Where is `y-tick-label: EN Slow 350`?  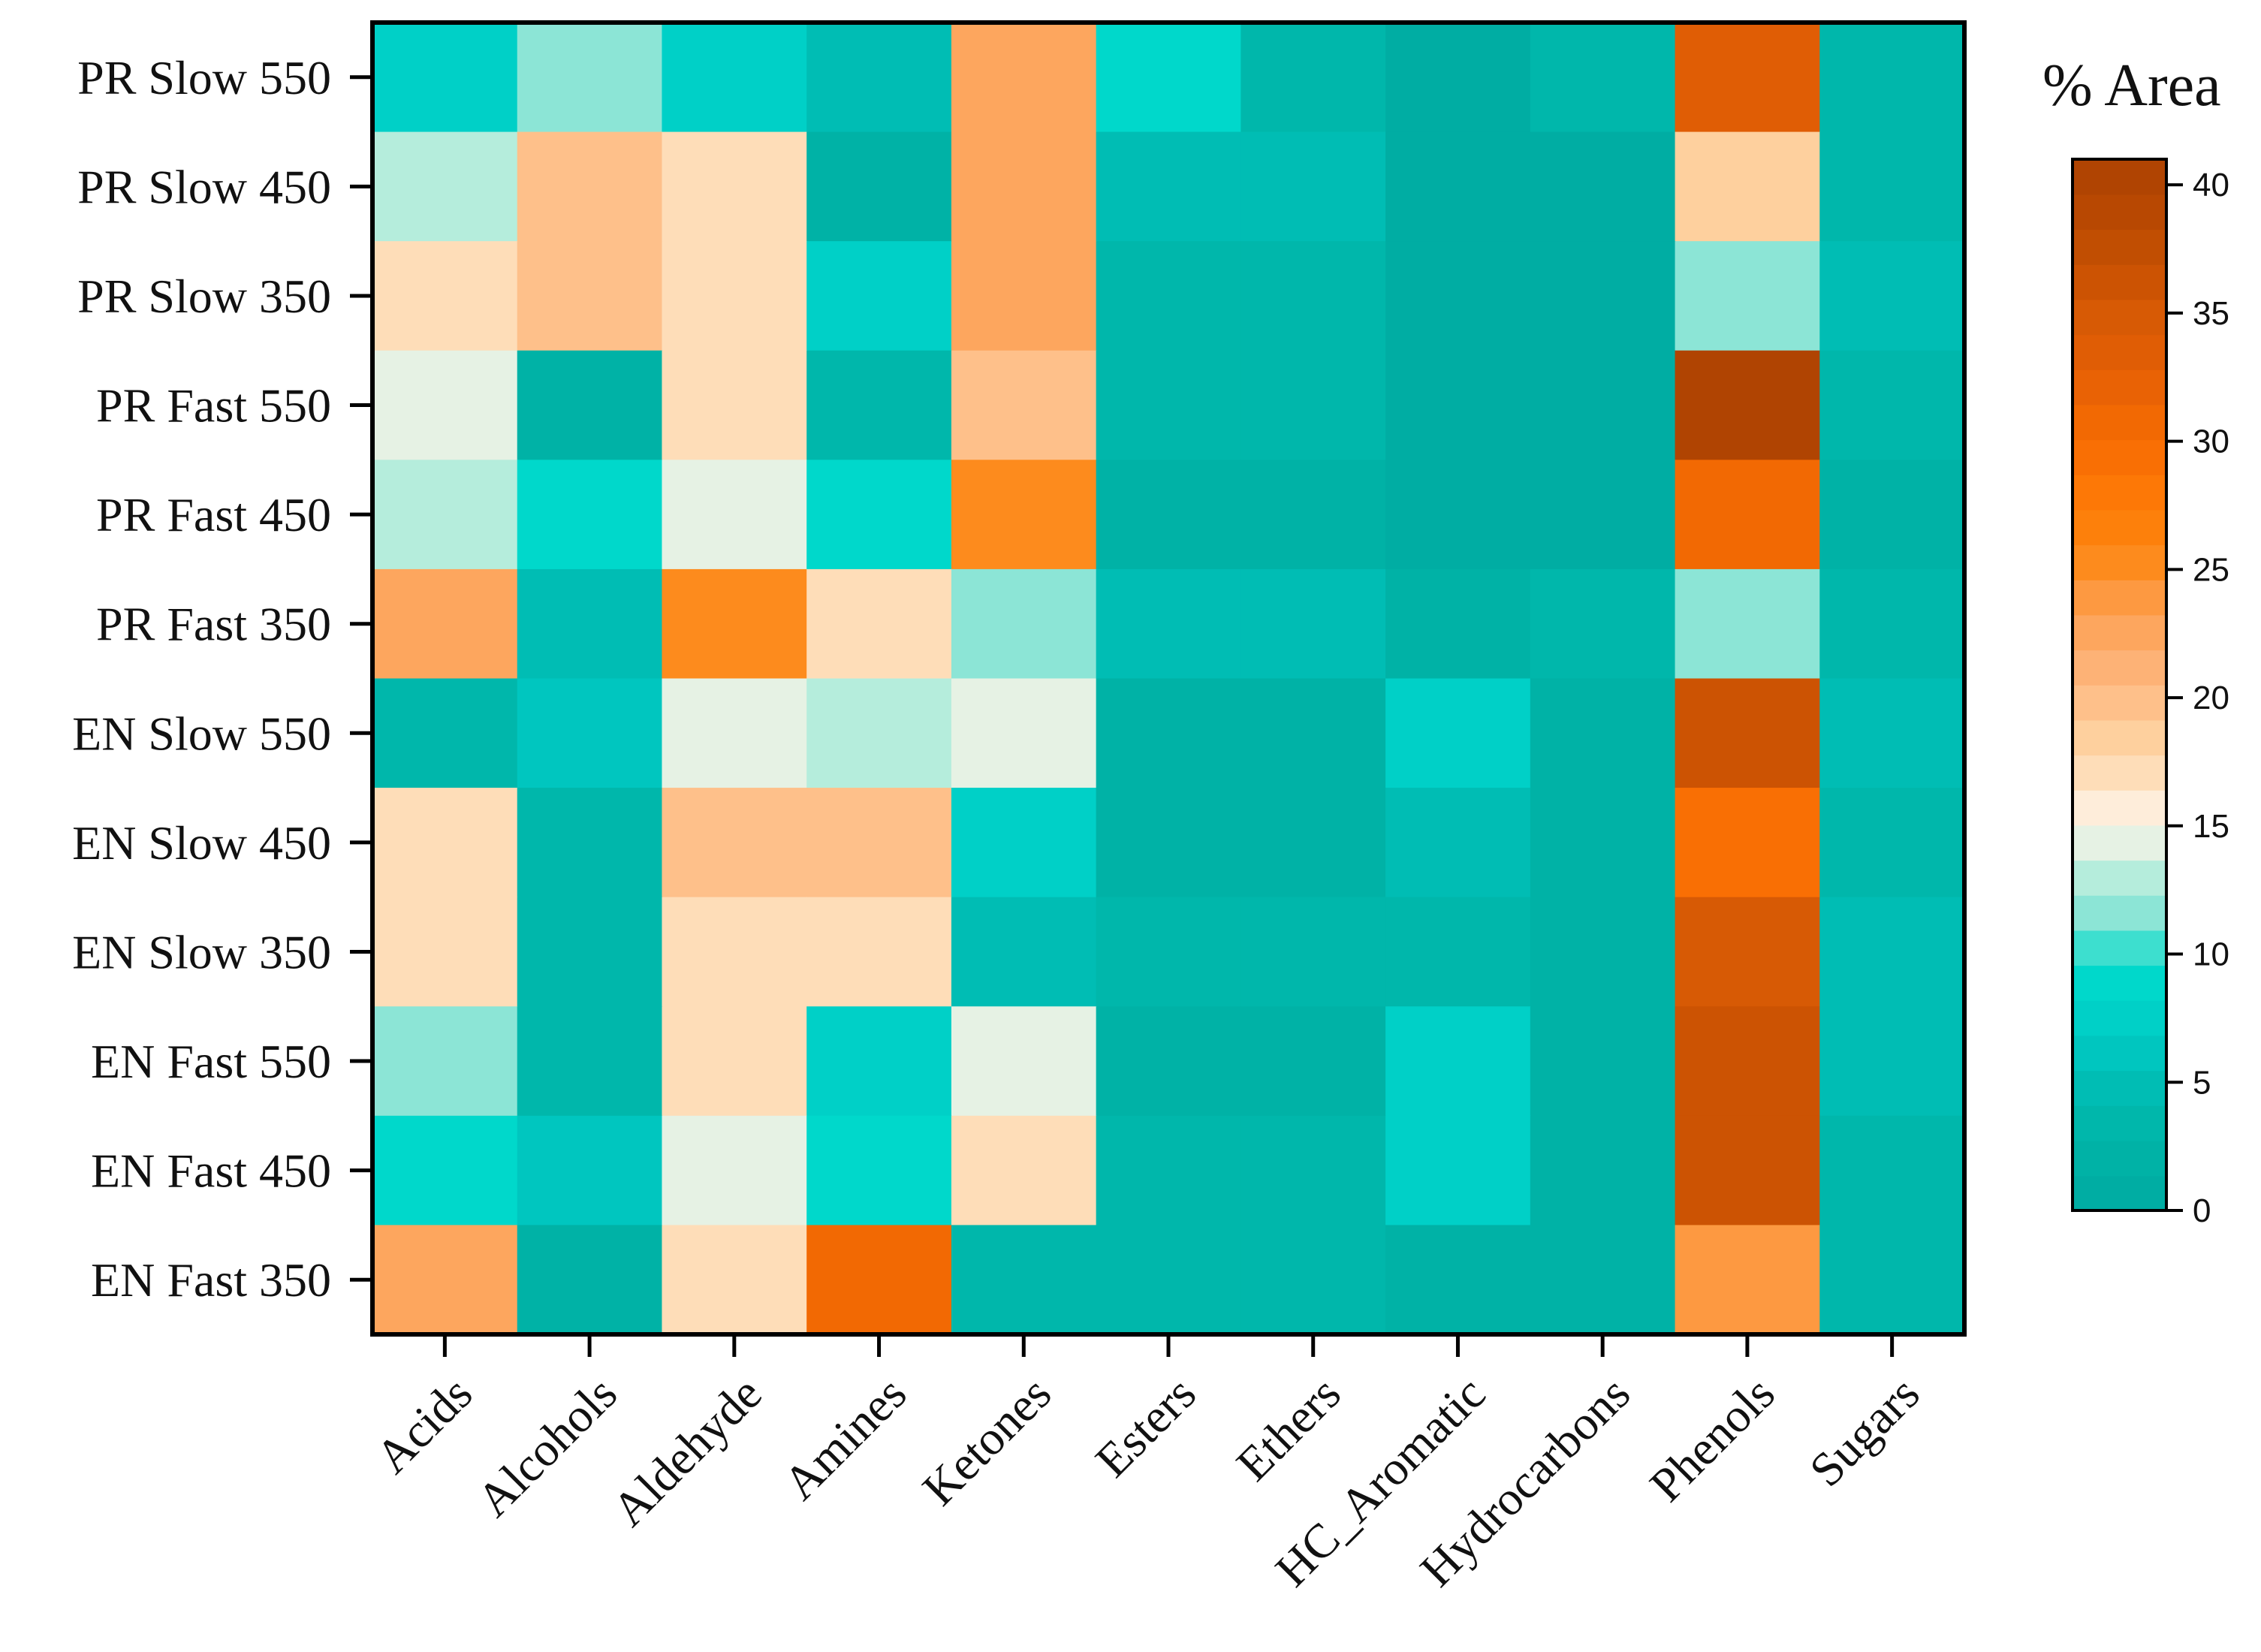 y-tick-label: EN Slow 350 is located at coordinates (201, 951).